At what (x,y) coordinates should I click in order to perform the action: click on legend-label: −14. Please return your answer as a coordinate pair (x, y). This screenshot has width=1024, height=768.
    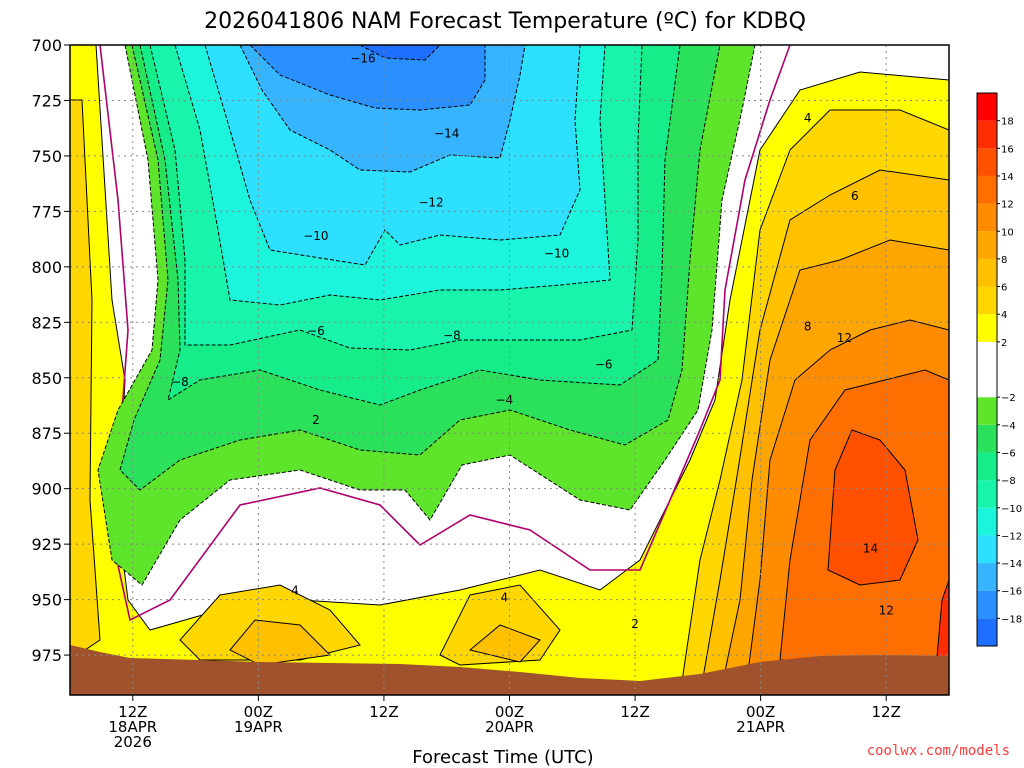
    Looking at the image, I should click on (1011, 564).